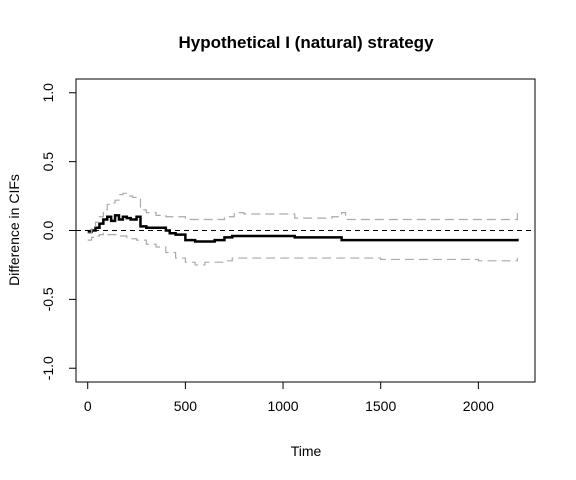  I want to click on chart-title: Hypothetical I (natural) strategy, so click(306, 42).